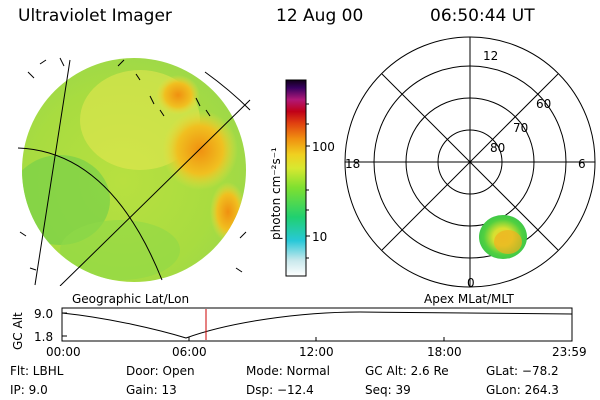 This screenshot has height=400, width=600. I want to click on ip-info: IP: 9.0, so click(29, 390).